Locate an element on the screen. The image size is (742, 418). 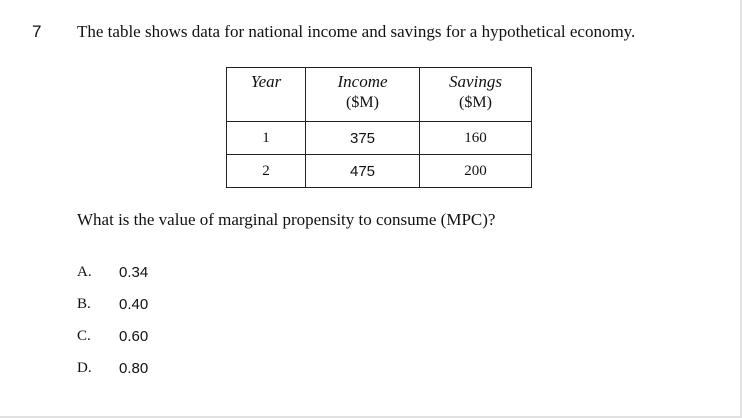
cell-savings: 200 is located at coordinates (475, 171).